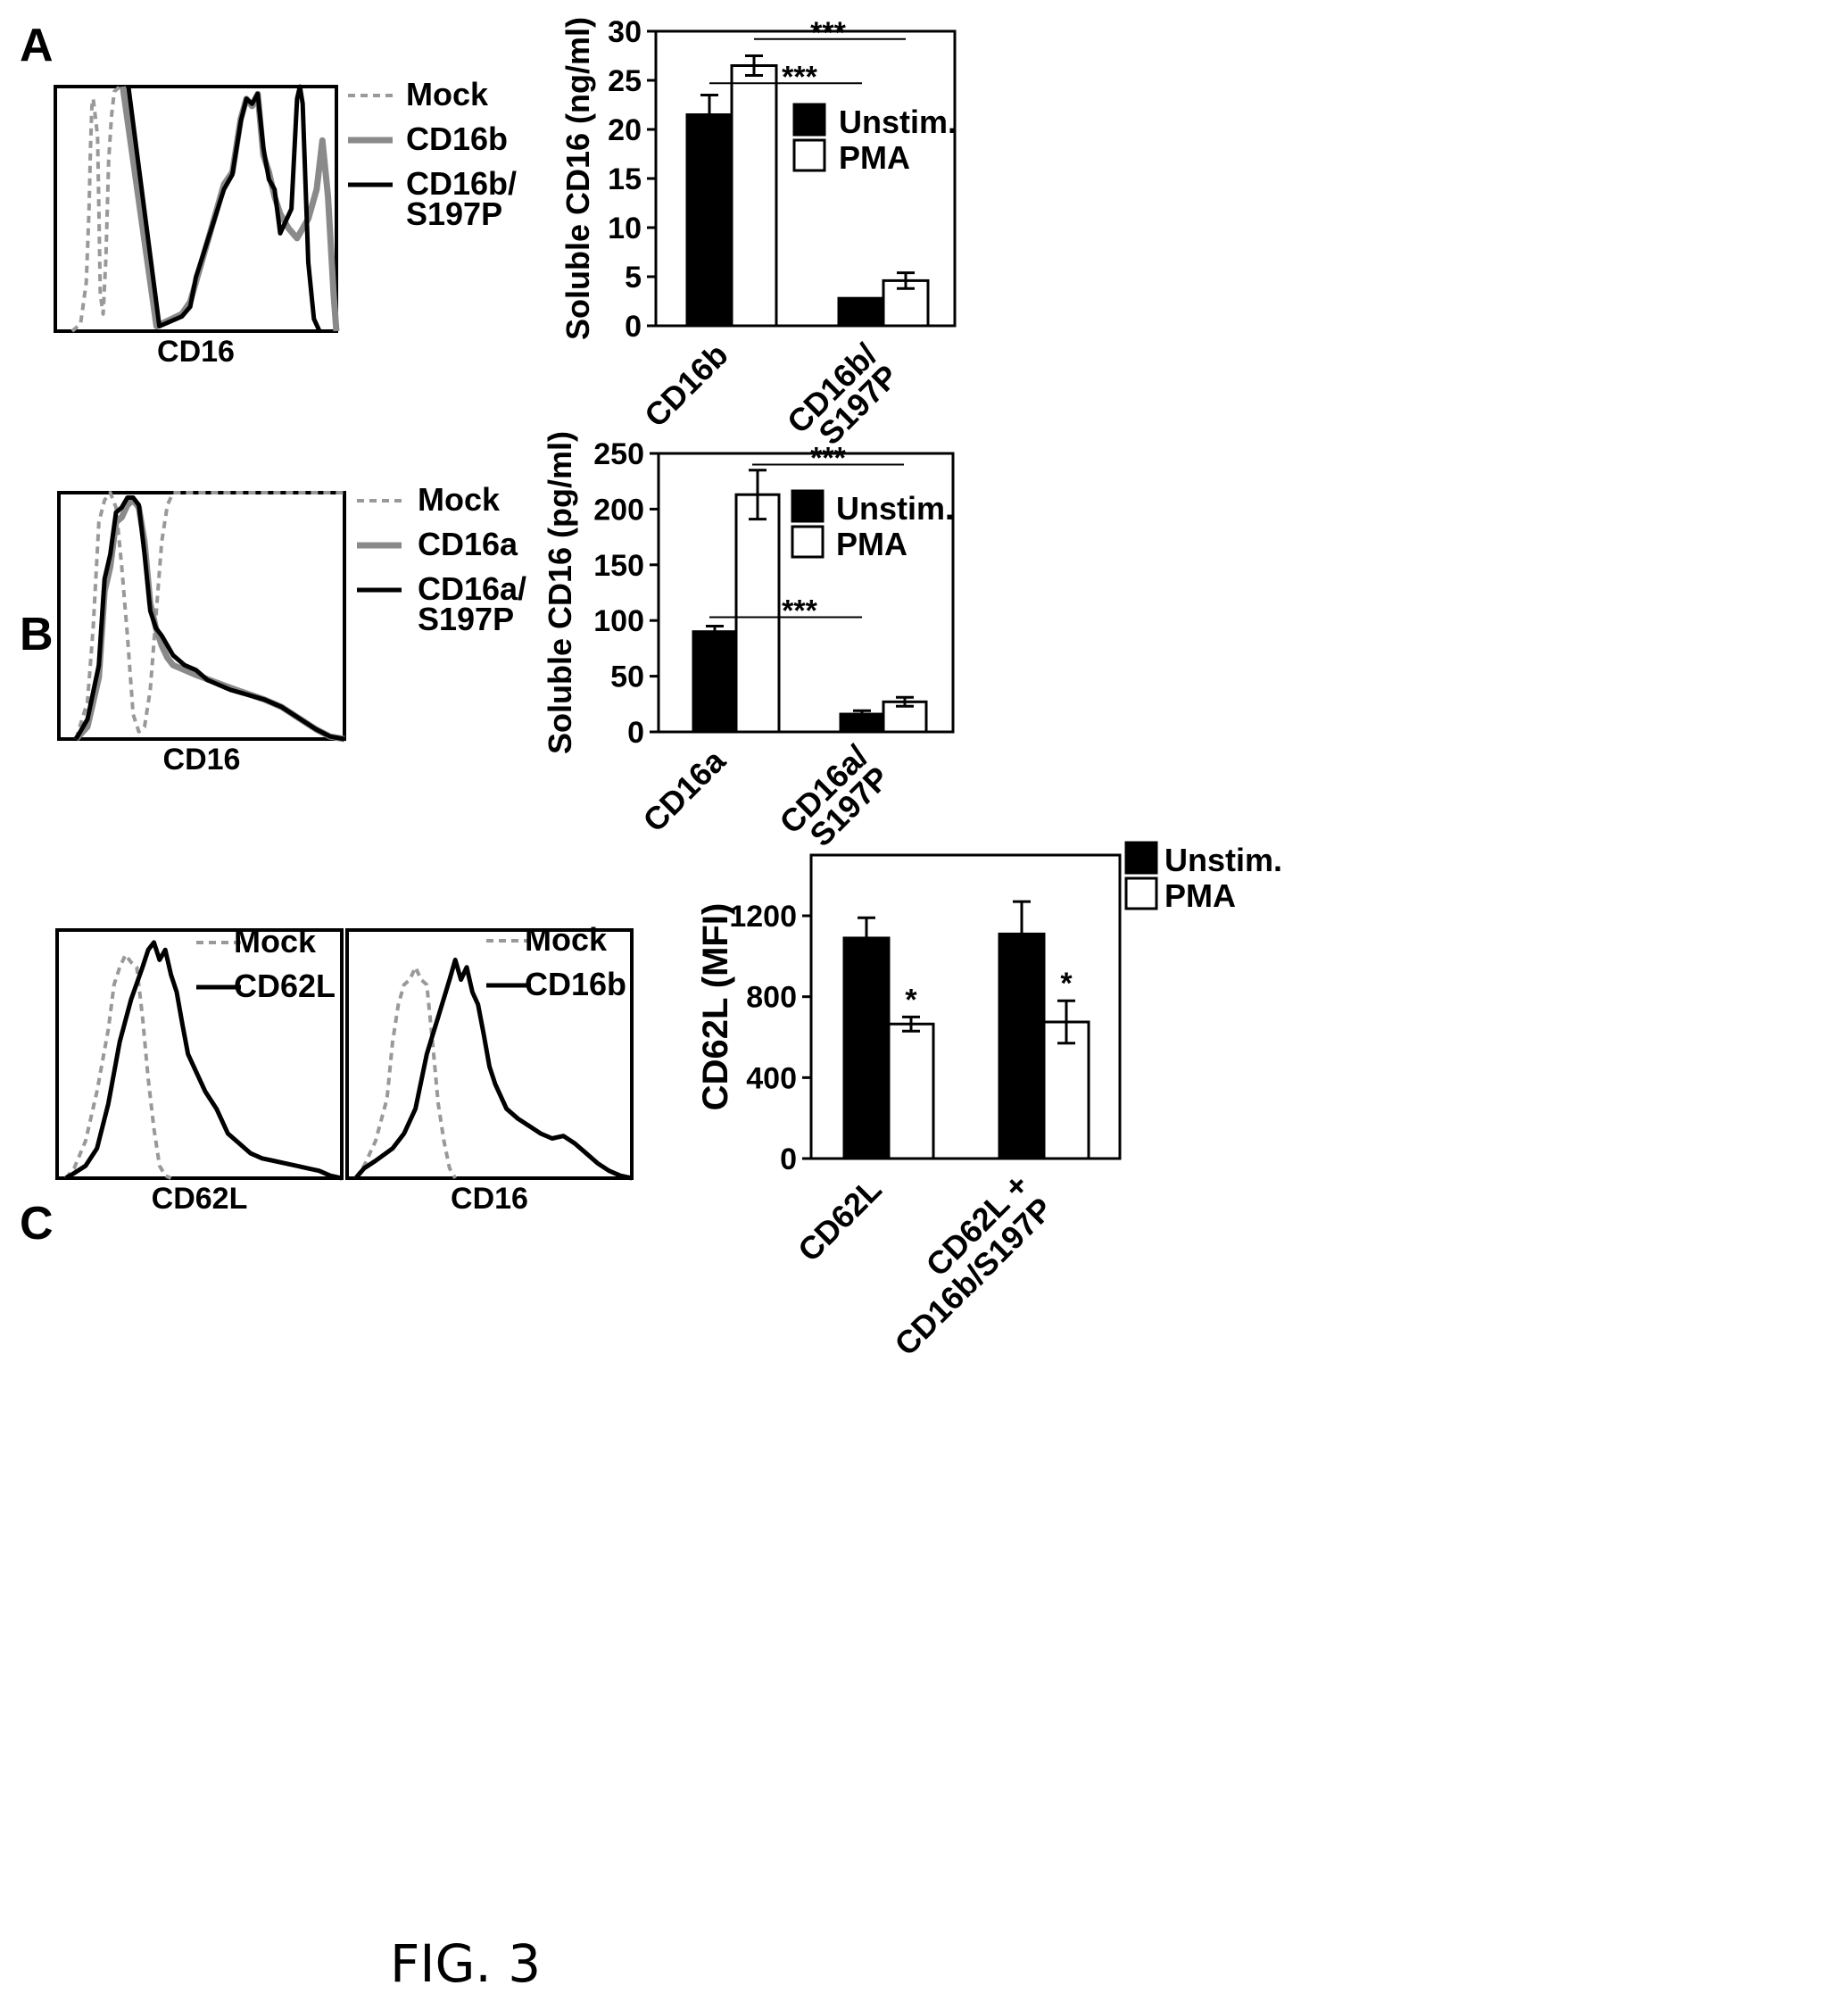  Describe the element at coordinates (809, 155) in the screenshot. I see `chart-a-legend-swatch-pma` at that location.